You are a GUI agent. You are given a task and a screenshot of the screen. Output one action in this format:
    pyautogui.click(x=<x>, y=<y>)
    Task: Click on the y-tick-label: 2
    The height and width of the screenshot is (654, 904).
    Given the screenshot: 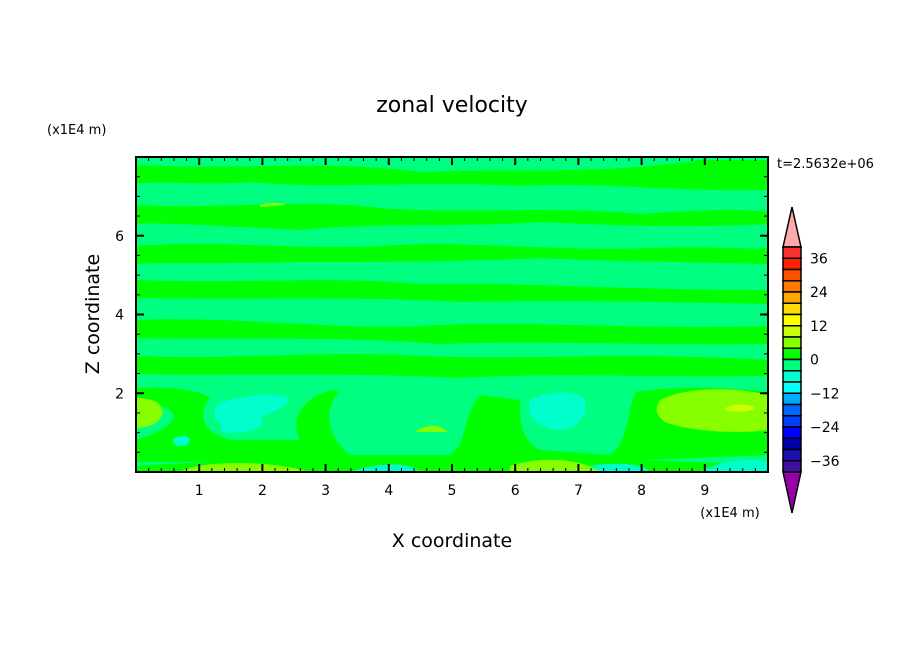 What is the action you would take?
    pyautogui.click(x=119, y=394)
    